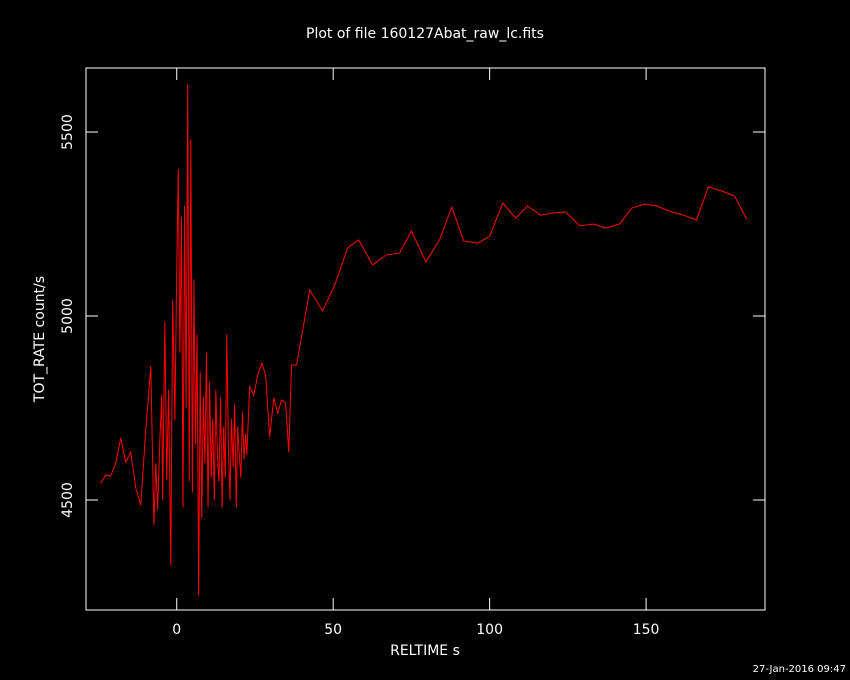  What do you see at coordinates (799, 669) in the screenshot?
I see `timestamp: 27-Jan-2016 09:47` at bounding box center [799, 669].